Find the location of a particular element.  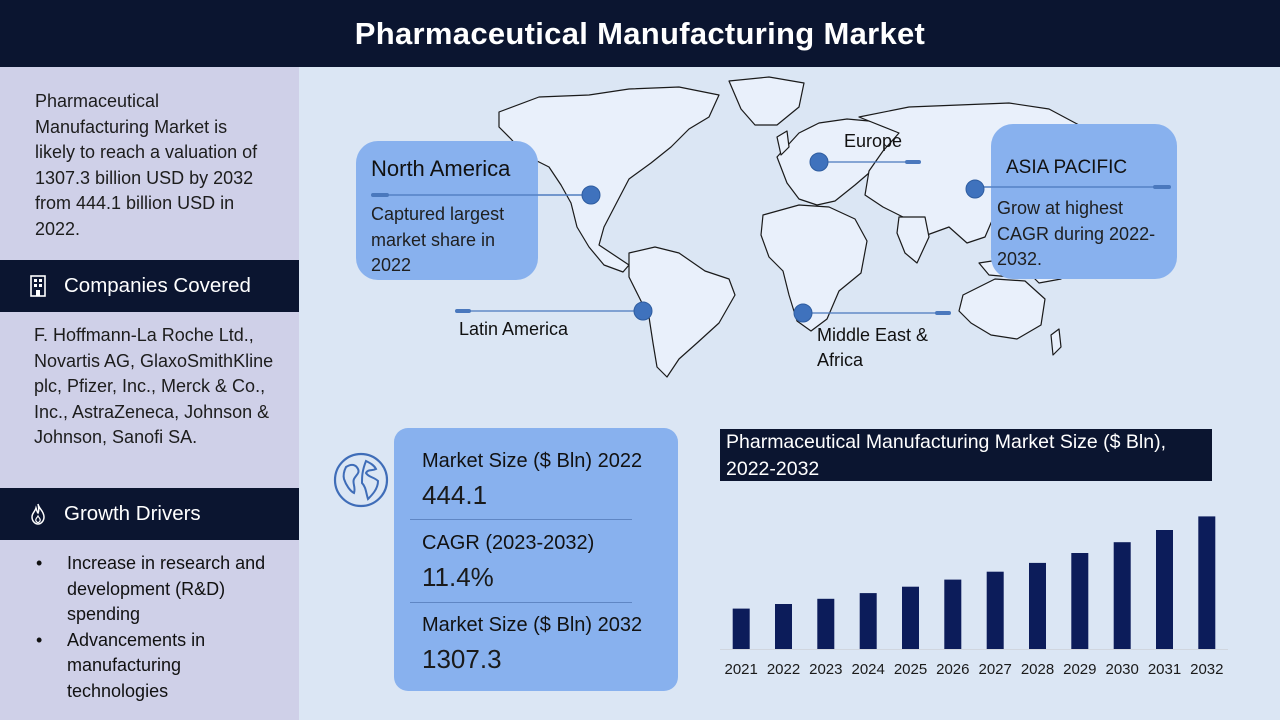

x-tick-label: 2023 is located at coordinates (825, 669).